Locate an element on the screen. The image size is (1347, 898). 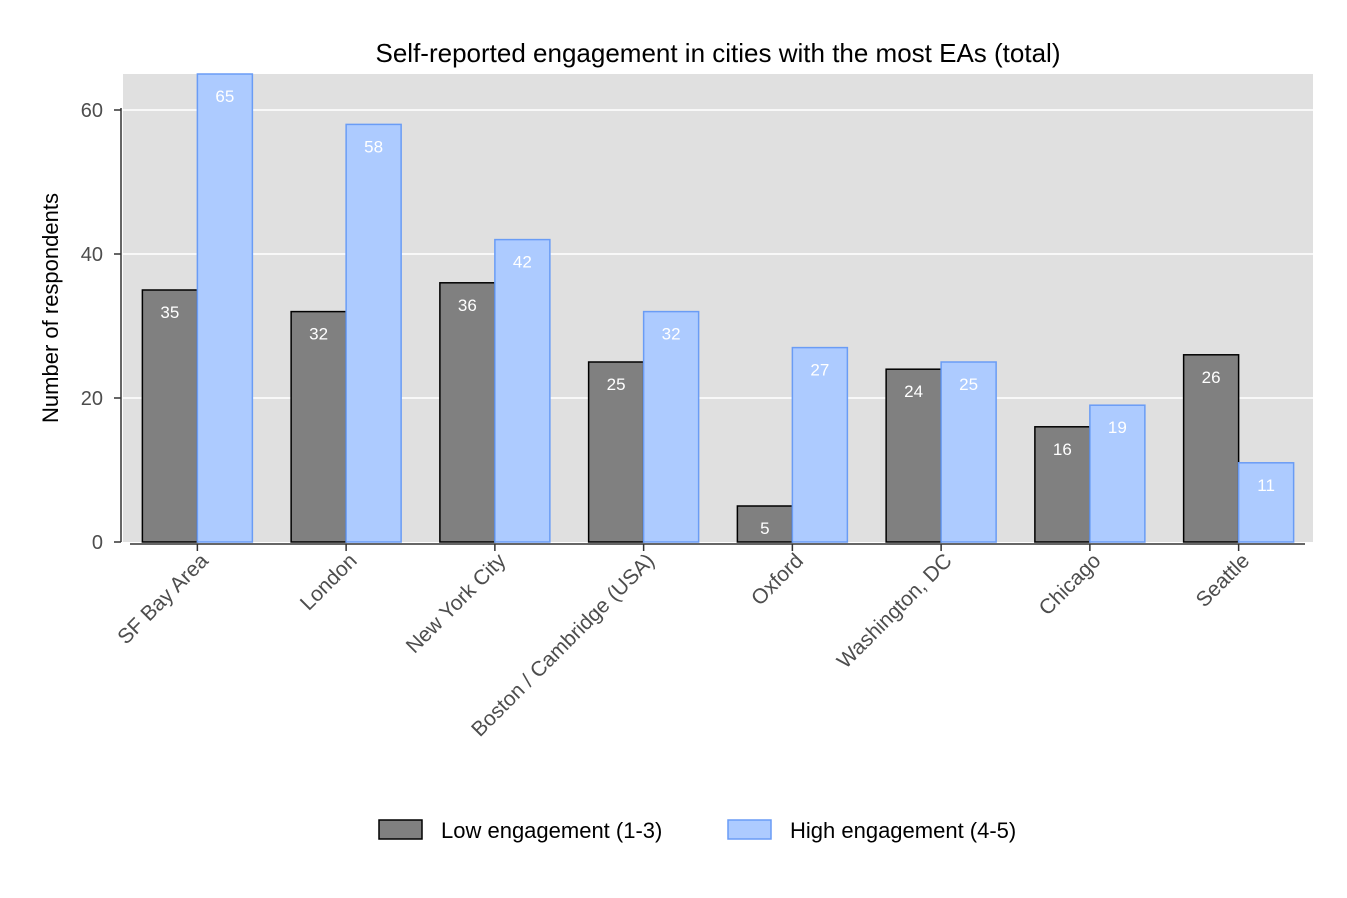
bar-value-label: 65 is located at coordinates (224, 96).